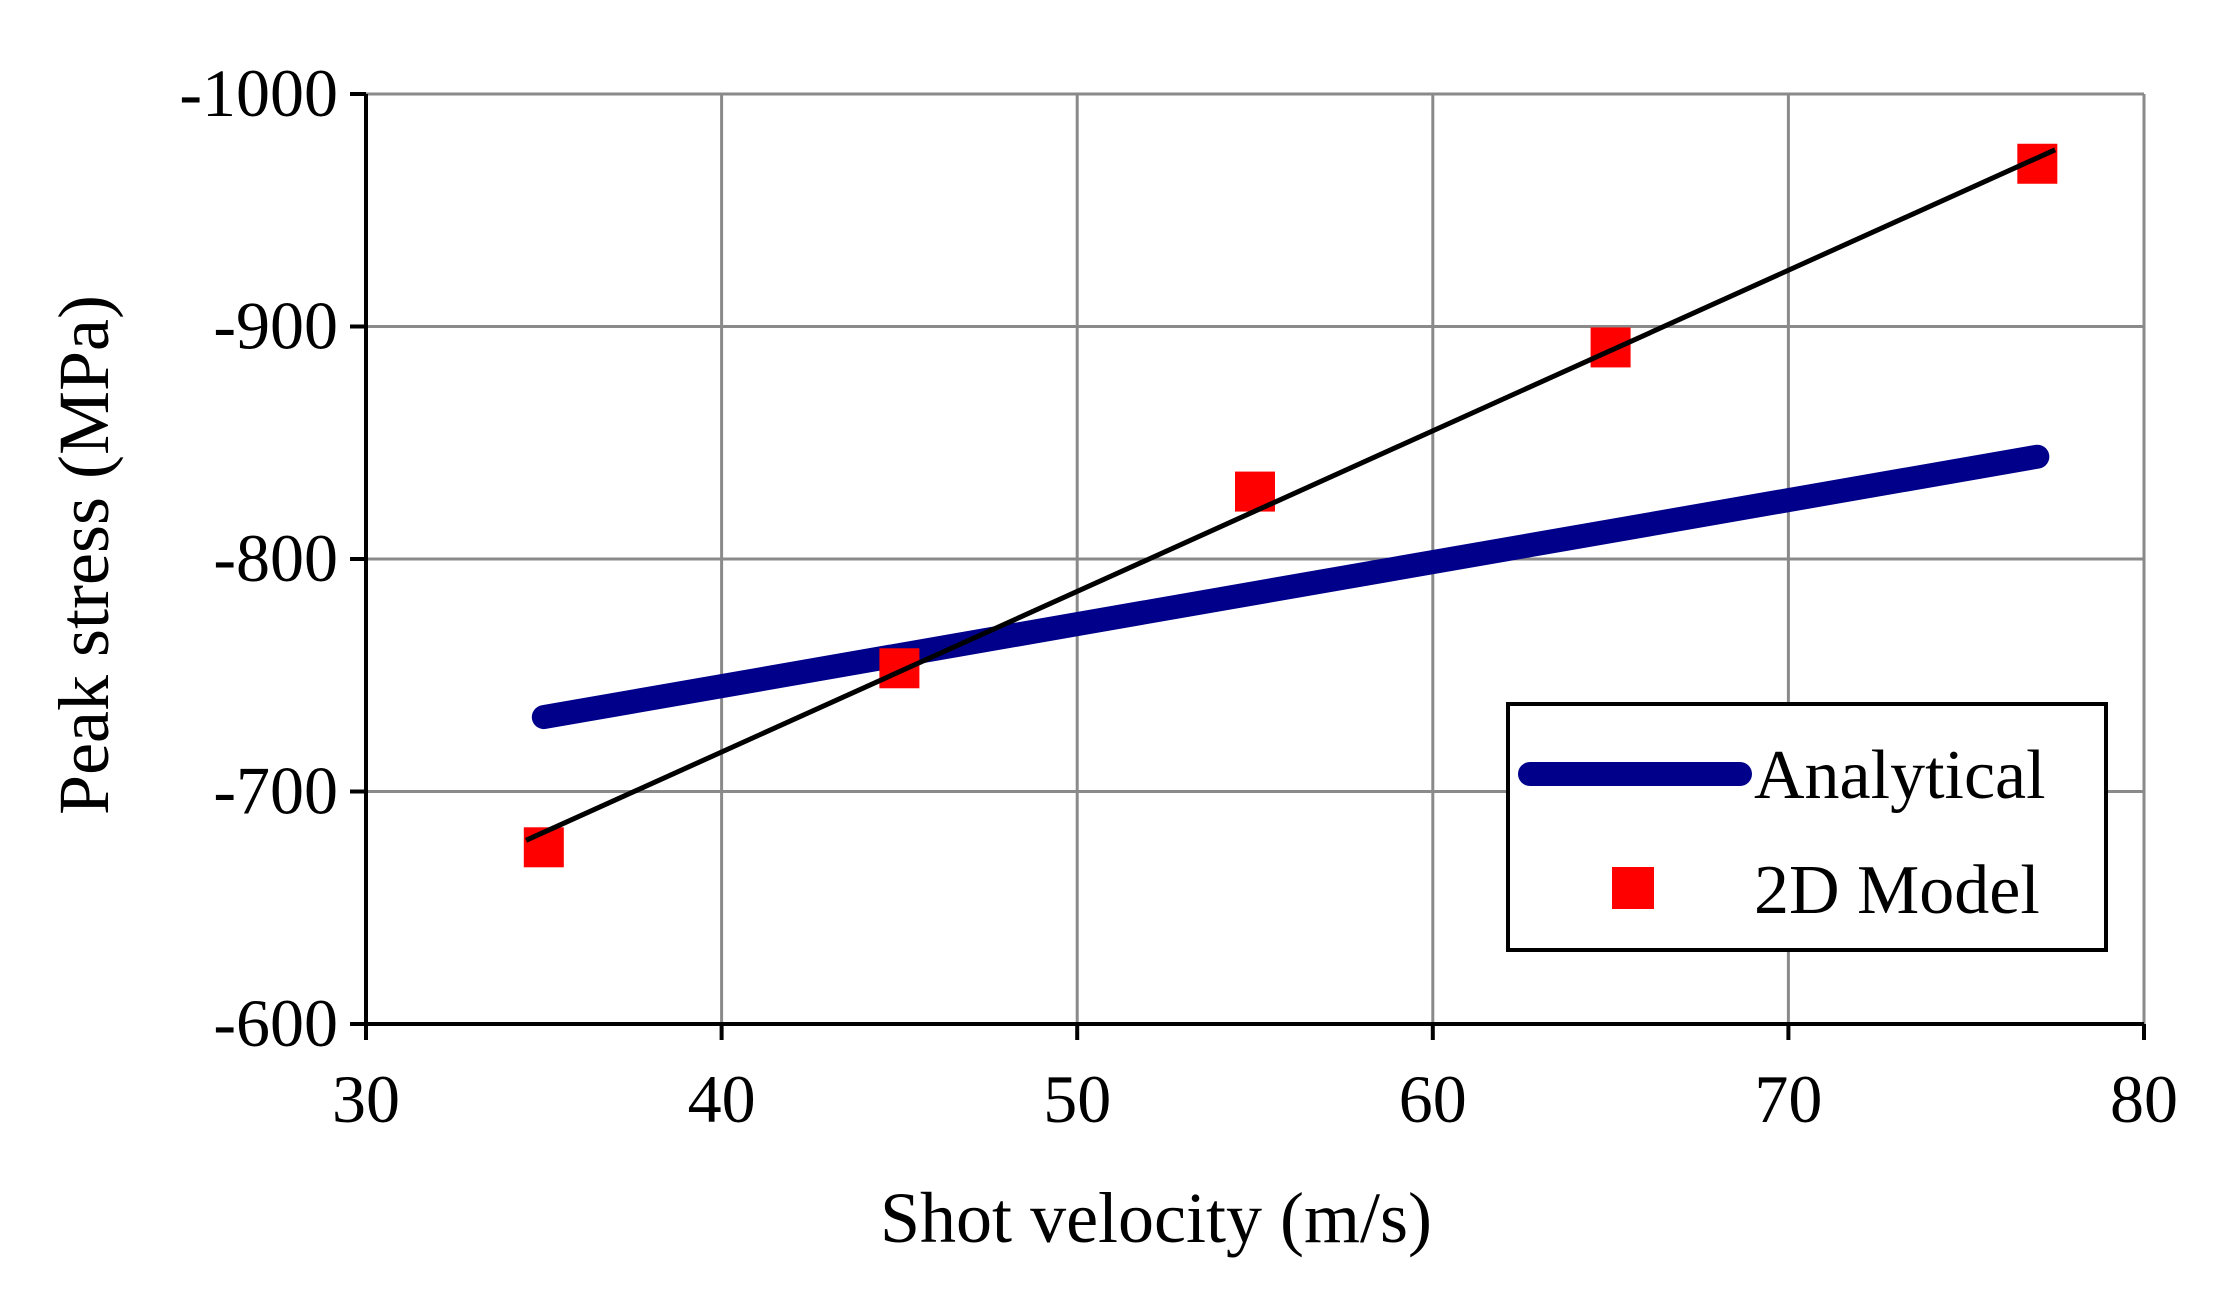 The height and width of the screenshot is (1296, 2222). I want to click on x-tick-label: 70, so click(1788, 1099).